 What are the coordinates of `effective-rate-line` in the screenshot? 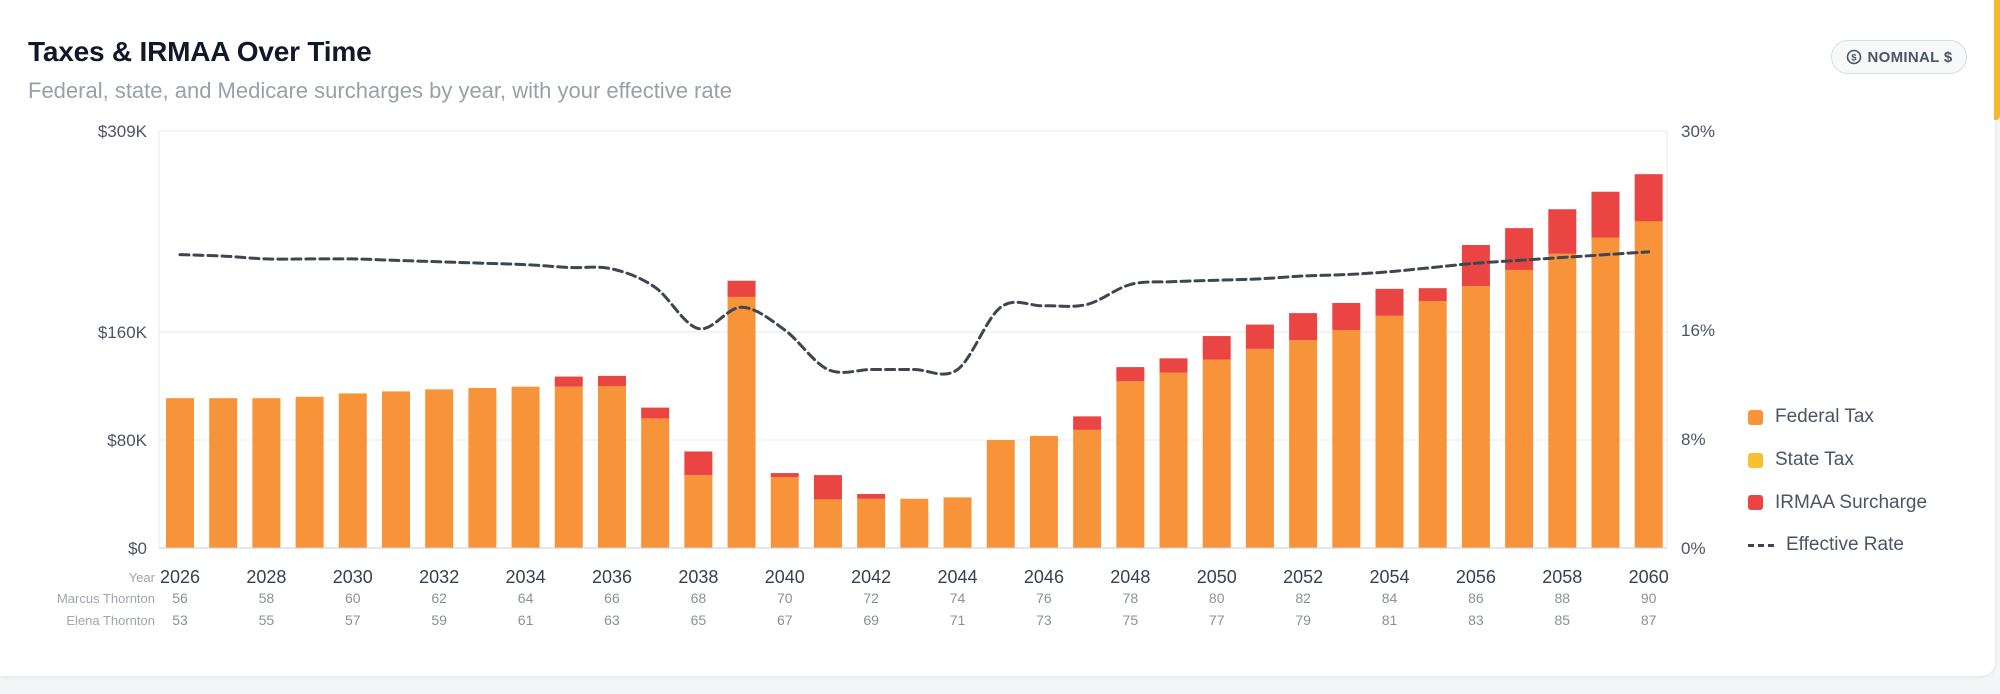 It's located at (914, 313).